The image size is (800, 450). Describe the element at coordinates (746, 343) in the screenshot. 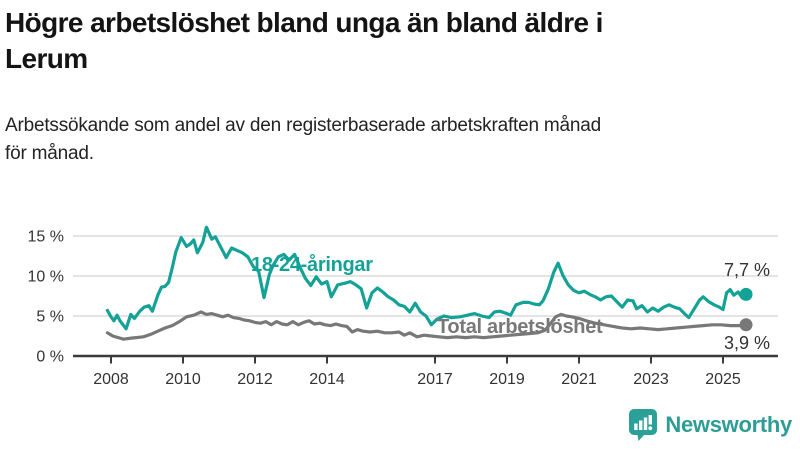

I see `end-value-total: 3,9 %` at that location.